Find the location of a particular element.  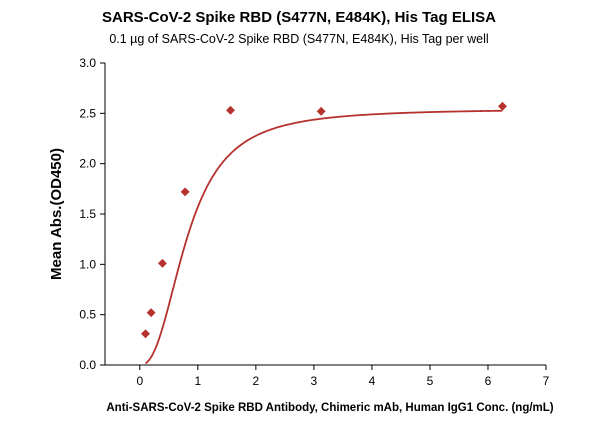

y-tick-label: 1.5 is located at coordinates (87, 214).